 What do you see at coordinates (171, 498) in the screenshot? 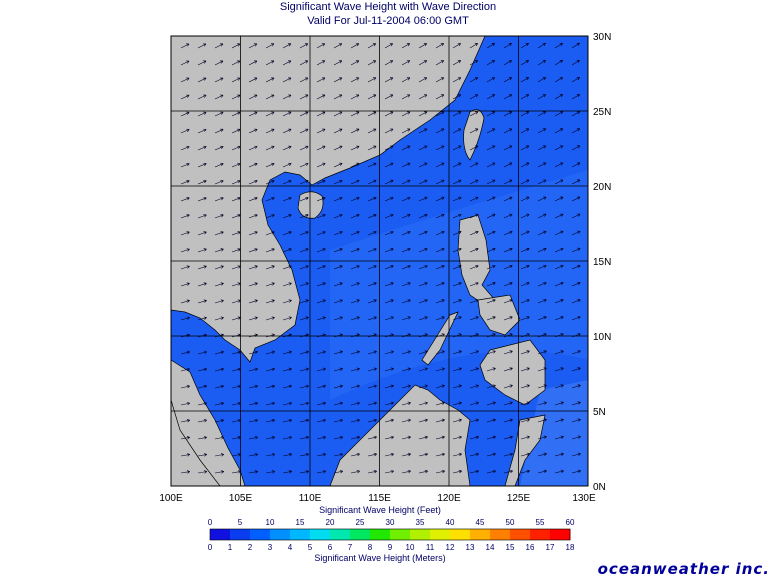
I see `lon-tick-label: 100E` at bounding box center [171, 498].